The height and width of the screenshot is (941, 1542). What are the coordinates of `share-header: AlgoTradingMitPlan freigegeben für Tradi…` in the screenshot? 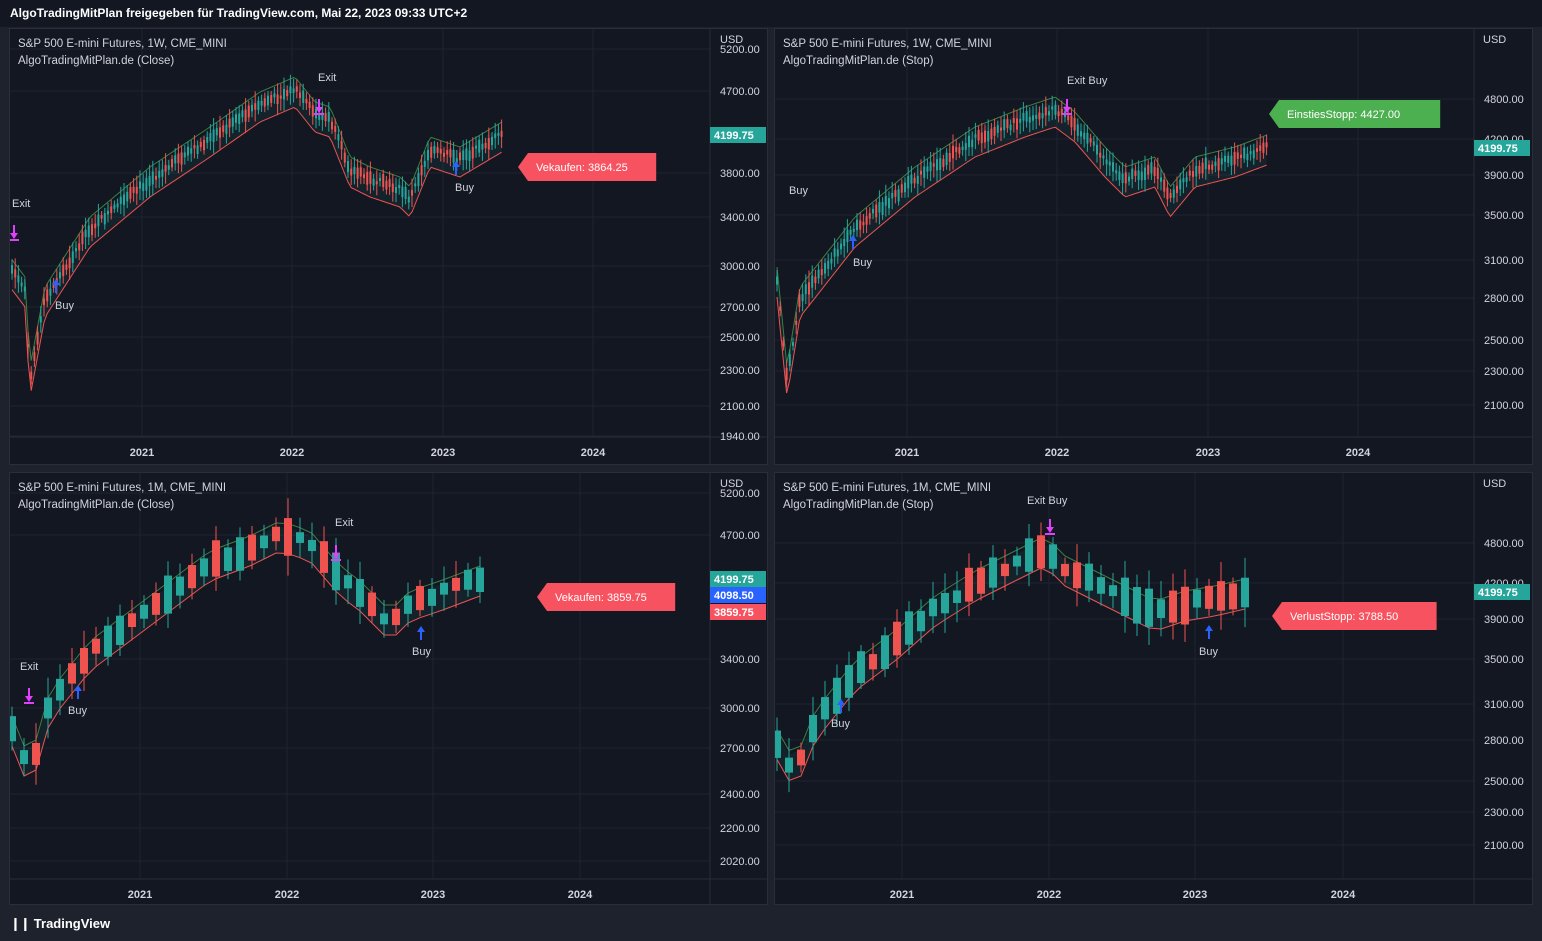 It's located at (771, 13).